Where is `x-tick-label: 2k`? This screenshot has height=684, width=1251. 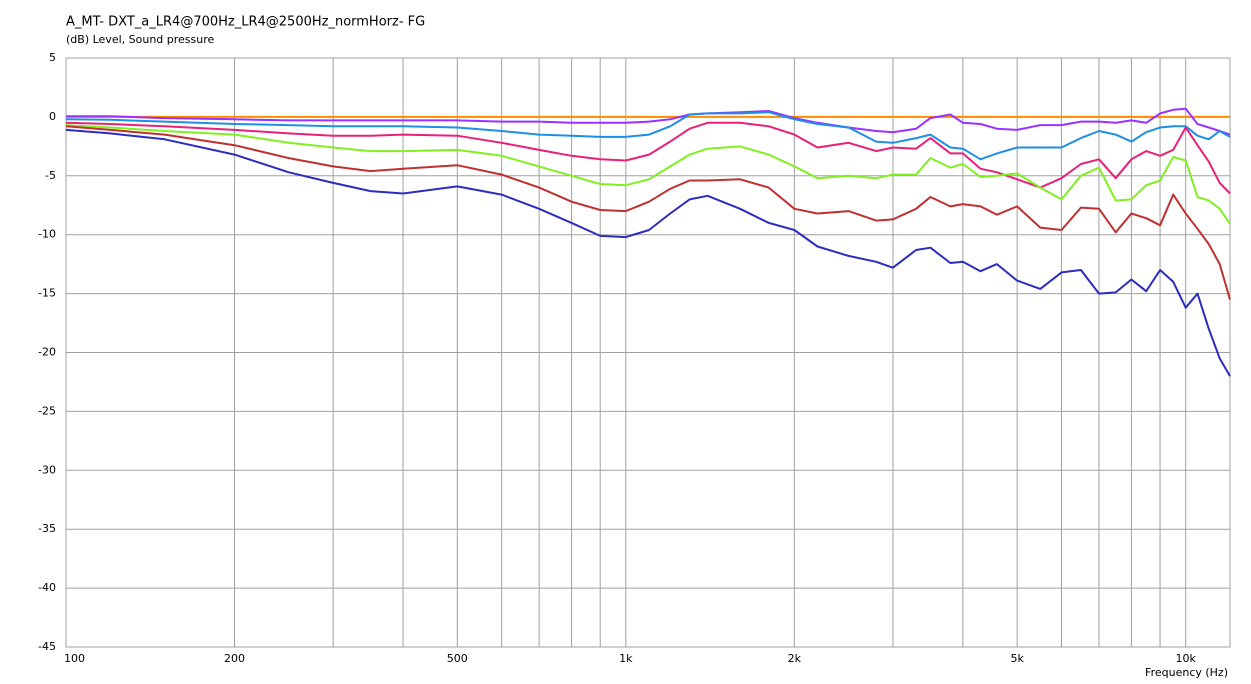 x-tick-label: 2k is located at coordinates (795, 658).